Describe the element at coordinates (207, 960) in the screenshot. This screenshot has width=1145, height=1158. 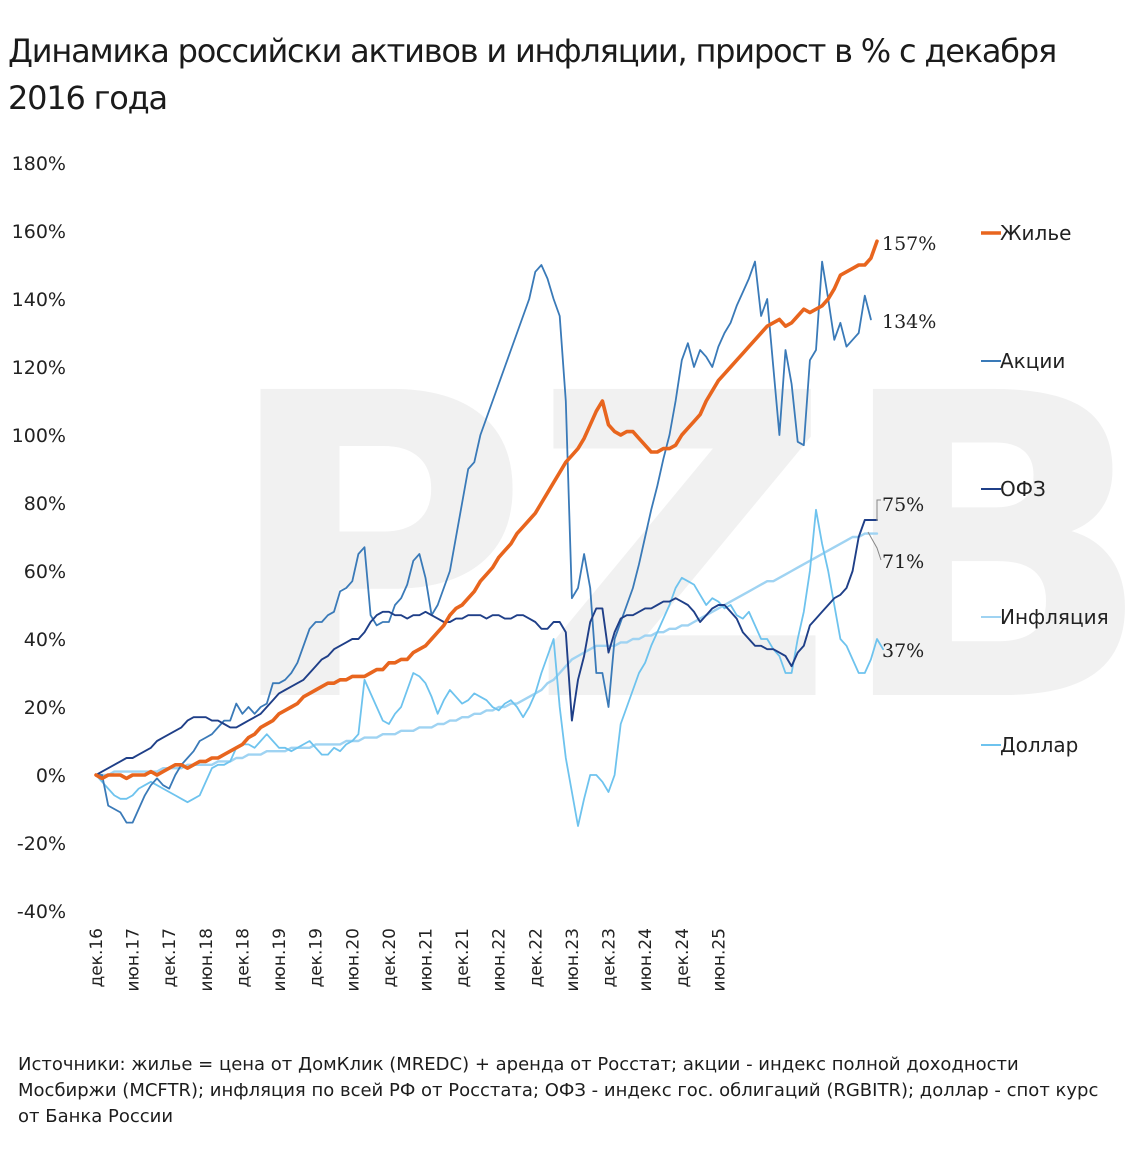
I see `x-tick-label: июн.18` at that location.